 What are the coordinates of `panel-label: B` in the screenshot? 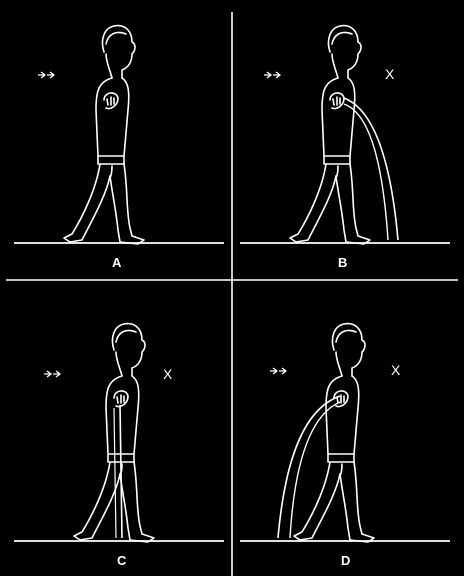 It's located at (342, 262).